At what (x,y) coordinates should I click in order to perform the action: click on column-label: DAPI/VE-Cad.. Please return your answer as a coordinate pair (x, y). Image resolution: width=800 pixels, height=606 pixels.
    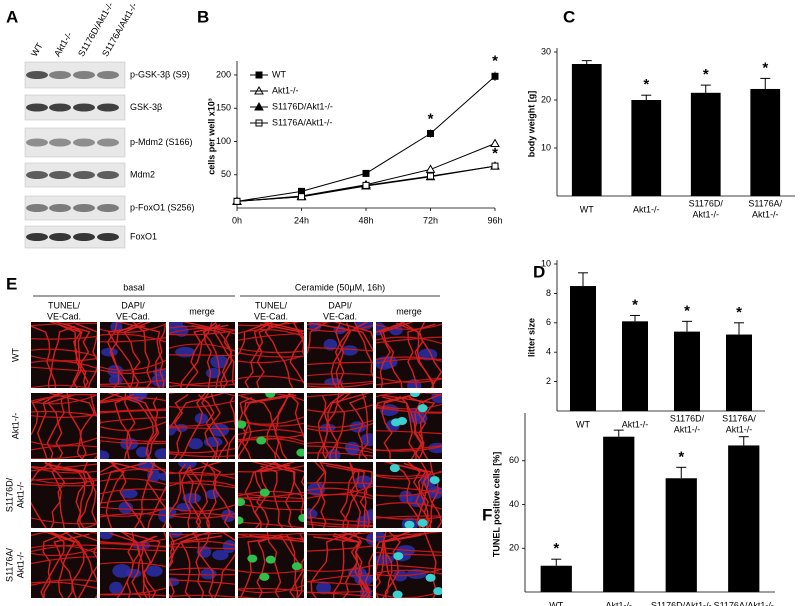
    Looking at the image, I should click on (133, 311).